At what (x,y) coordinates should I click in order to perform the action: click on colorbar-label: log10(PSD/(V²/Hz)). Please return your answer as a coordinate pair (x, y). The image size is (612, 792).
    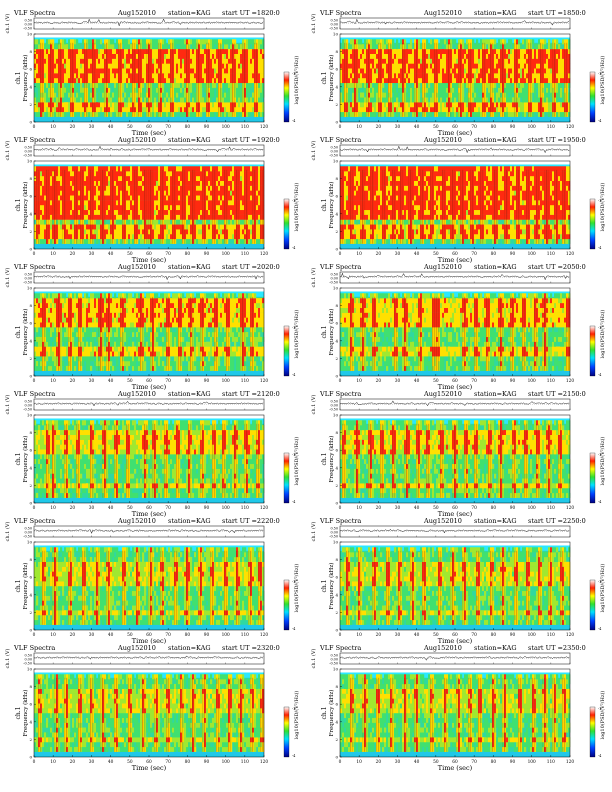
    Looking at the image, I should click on (296, 80).